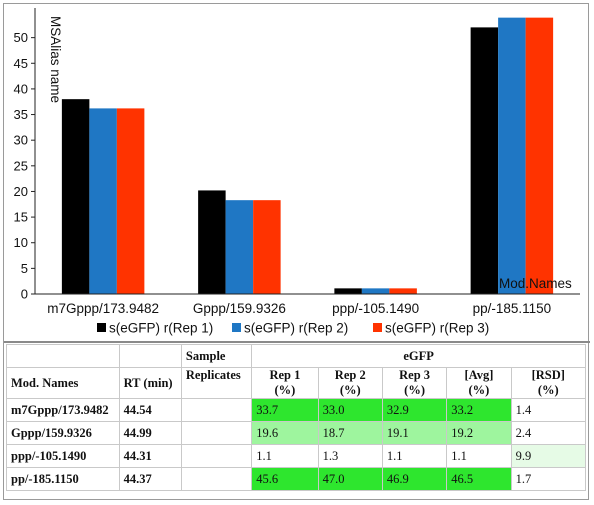  What do you see at coordinates (216, 356) in the screenshot?
I see `header-sample: Sample` at bounding box center [216, 356].